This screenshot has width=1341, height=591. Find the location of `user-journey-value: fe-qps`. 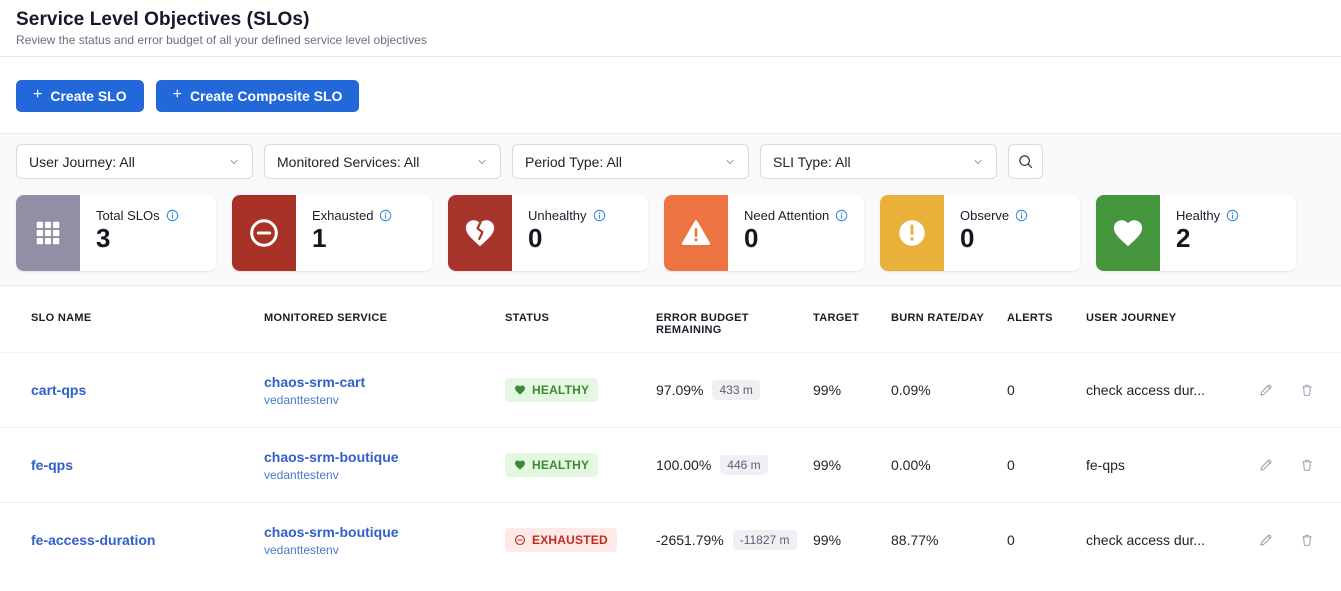

user-journey-value: fe-qps is located at coordinates (1105, 465).